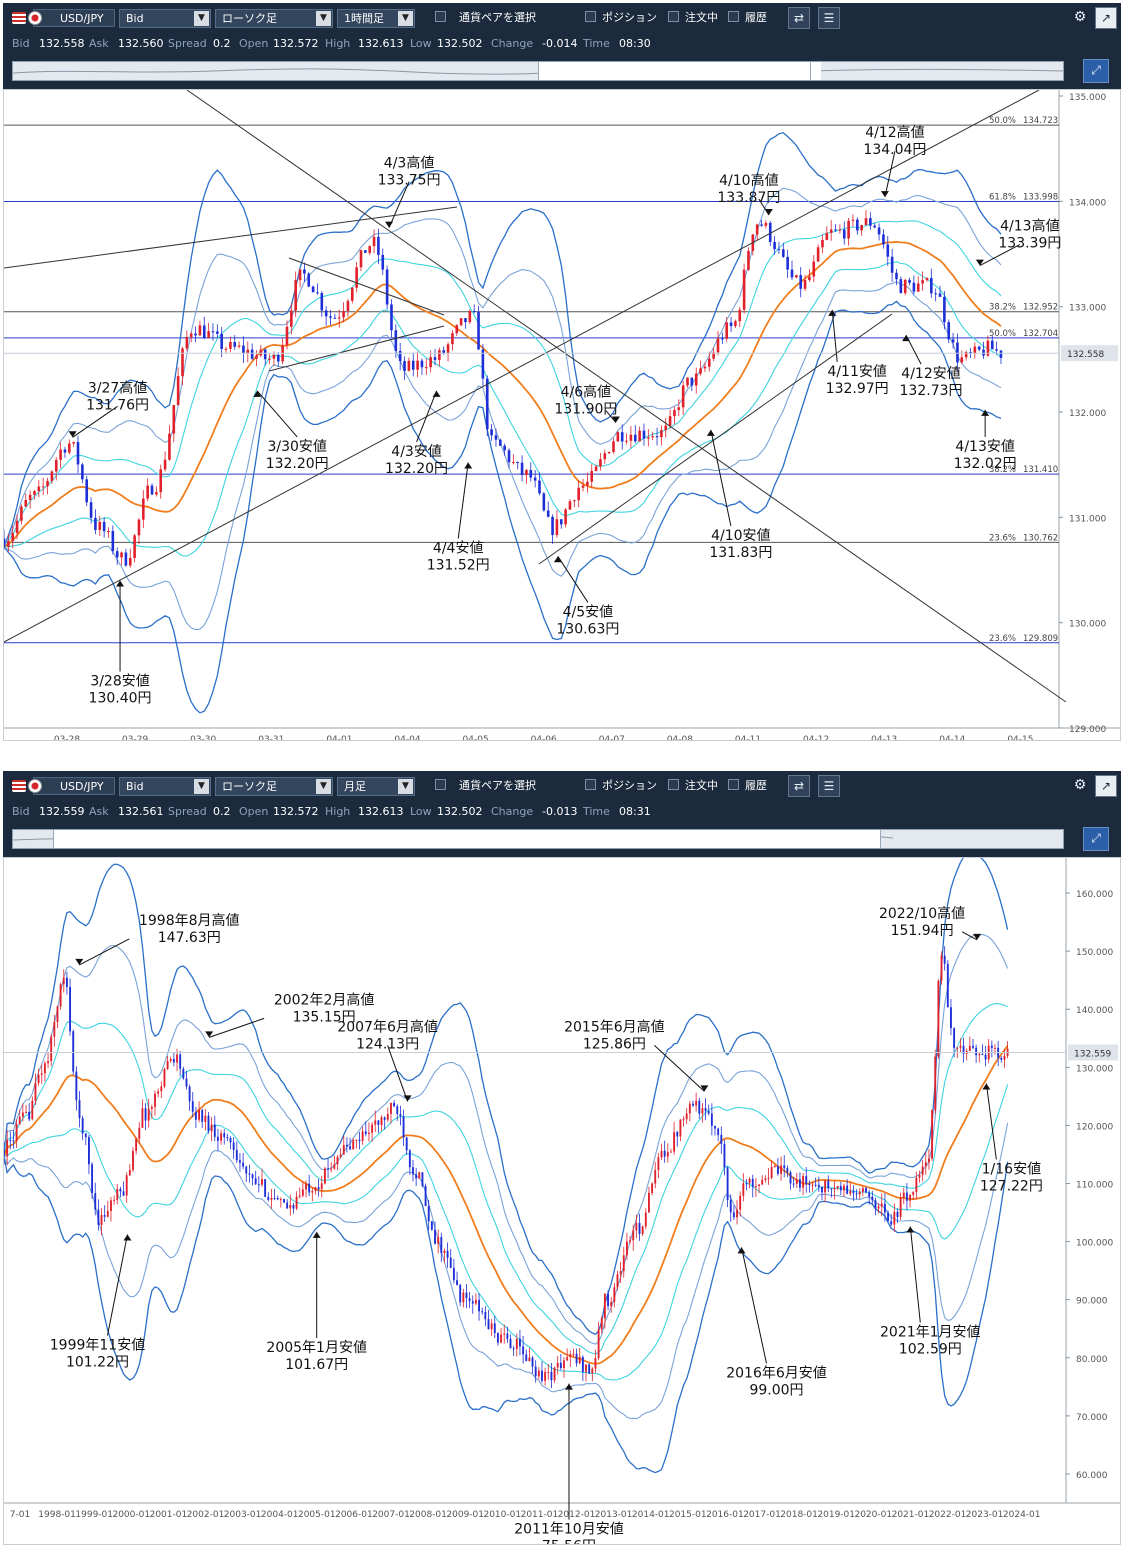  I want to click on time-tick-label: 2010-01, so click(502, 1515).